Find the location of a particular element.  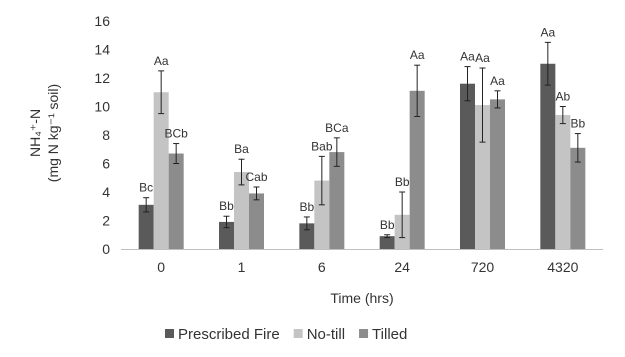

x-tick-label: 720 is located at coordinates (483, 267).